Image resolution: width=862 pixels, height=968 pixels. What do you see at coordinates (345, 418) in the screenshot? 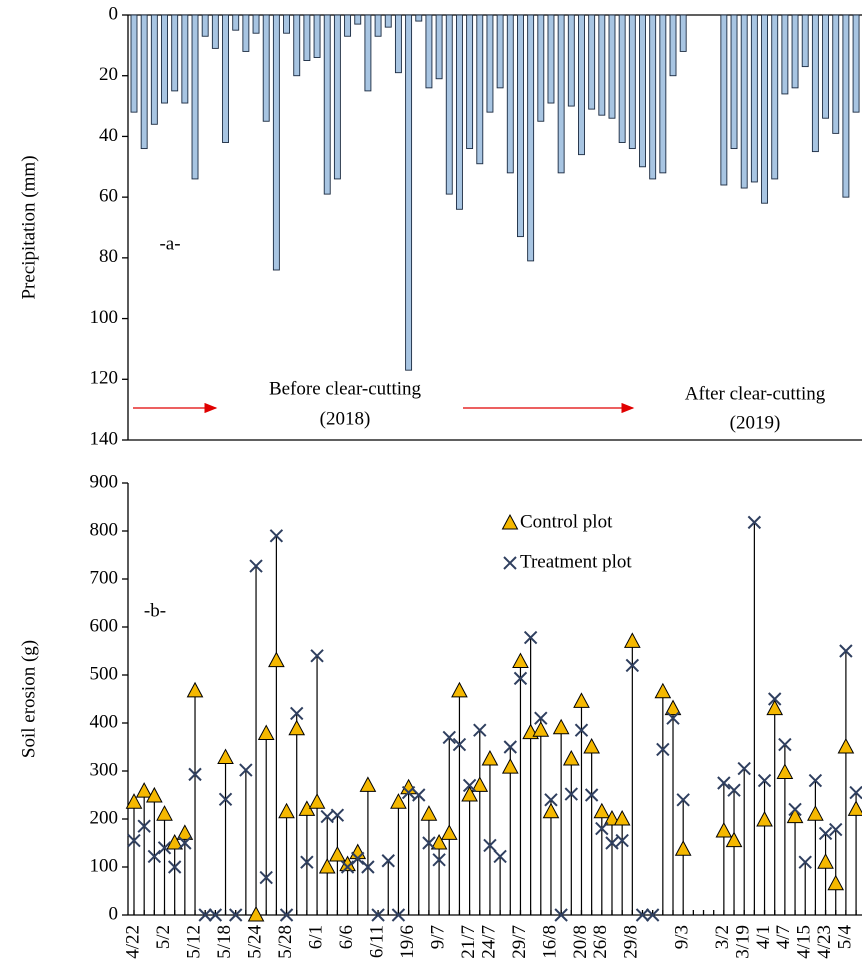
I see `annotation: (2018)` at bounding box center [345, 418].